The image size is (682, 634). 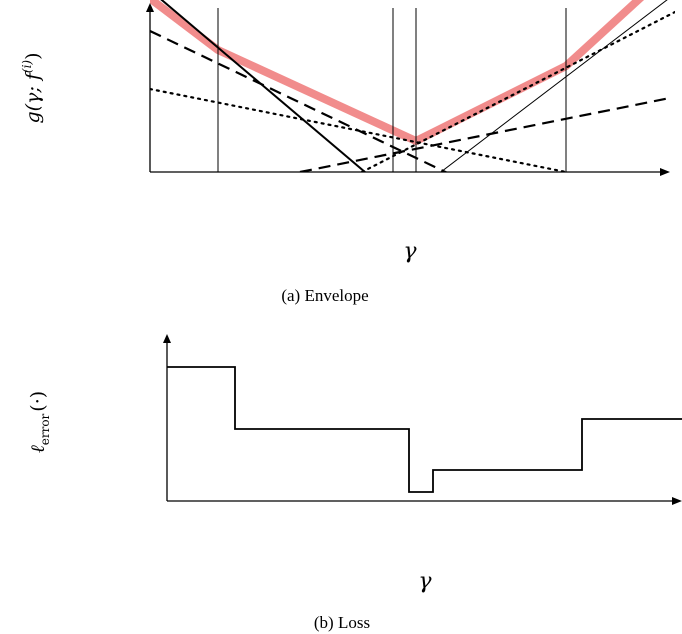 I want to click on y-axis-label: g(γ; f(i)), so click(x=32, y=87).